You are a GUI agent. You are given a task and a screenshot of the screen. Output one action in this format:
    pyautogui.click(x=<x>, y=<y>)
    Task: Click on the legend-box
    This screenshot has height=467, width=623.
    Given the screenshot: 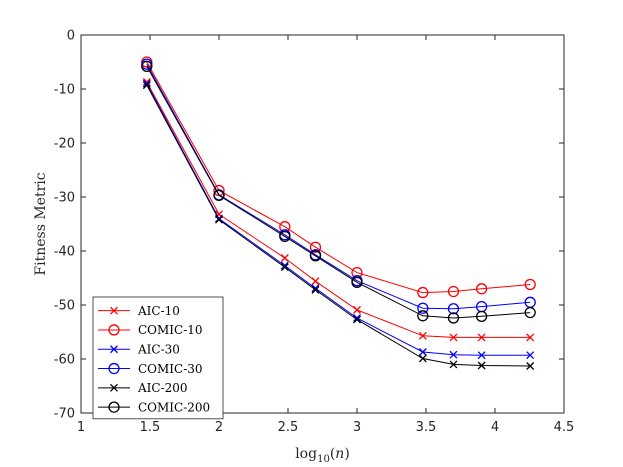 What is the action you would take?
    pyautogui.click(x=158, y=358)
    